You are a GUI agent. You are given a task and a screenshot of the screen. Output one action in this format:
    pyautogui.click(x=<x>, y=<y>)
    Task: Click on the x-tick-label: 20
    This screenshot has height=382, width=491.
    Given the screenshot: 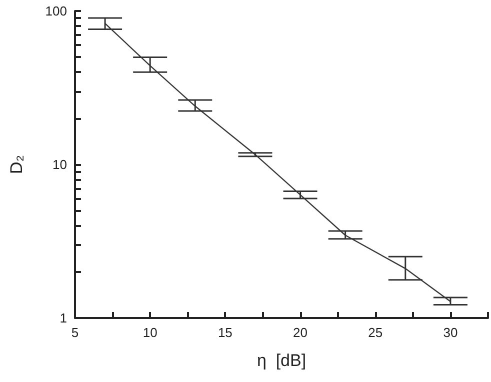 What is the action you would take?
    pyautogui.click(x=300, y=332)
    